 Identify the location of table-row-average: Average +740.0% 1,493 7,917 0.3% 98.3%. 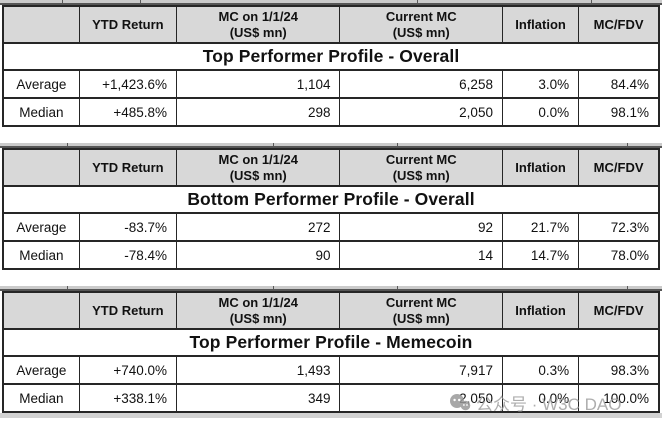
(331, 370).